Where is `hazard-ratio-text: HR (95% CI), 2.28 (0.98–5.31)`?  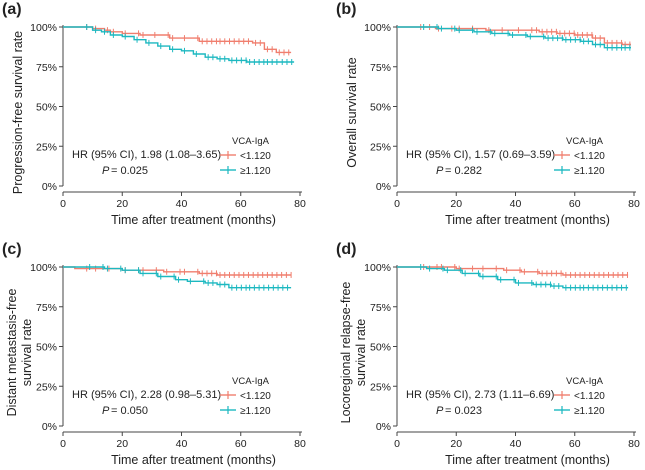 hazard-ratio-text: HR (95% CI), 2.28 (0.98–5.31) is located at coordinates (146, 395).